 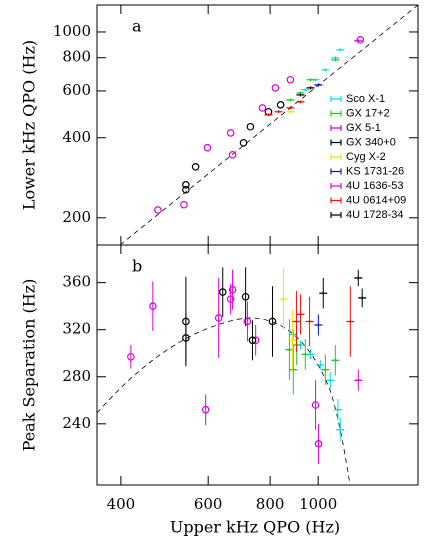 I want to click on y-tick-label: 240, so click(x=76, y=423).